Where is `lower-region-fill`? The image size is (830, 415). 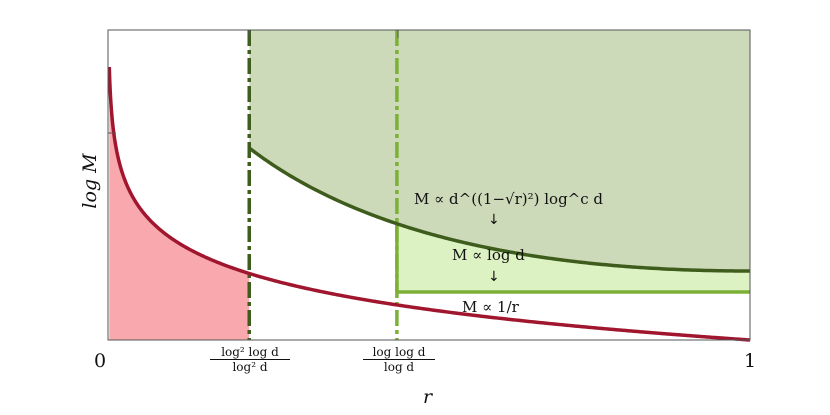 lower-region-fill is located at coordinates (179, 203).